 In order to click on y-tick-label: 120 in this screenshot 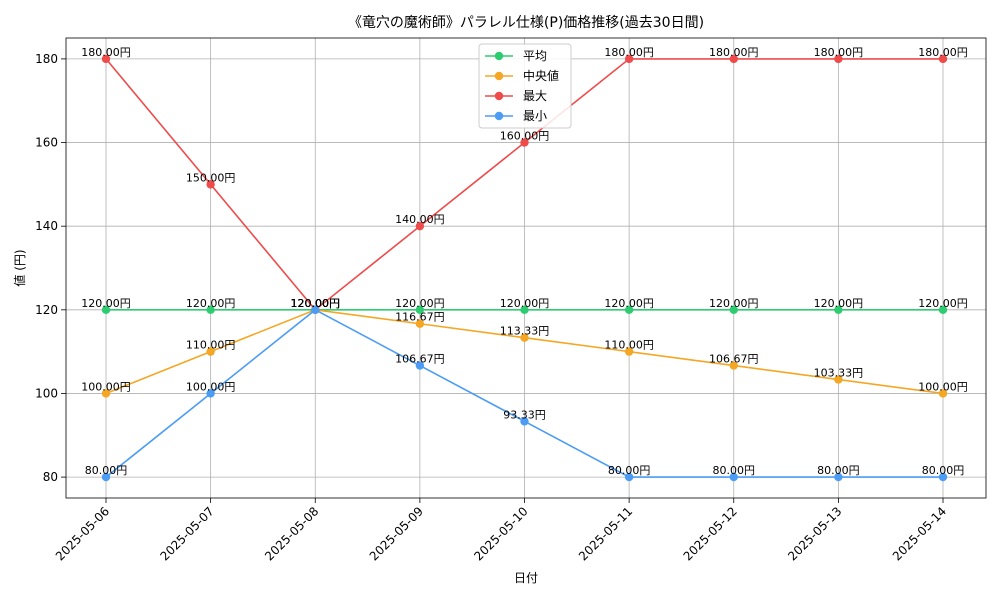, I will do `click(46, 310)`.